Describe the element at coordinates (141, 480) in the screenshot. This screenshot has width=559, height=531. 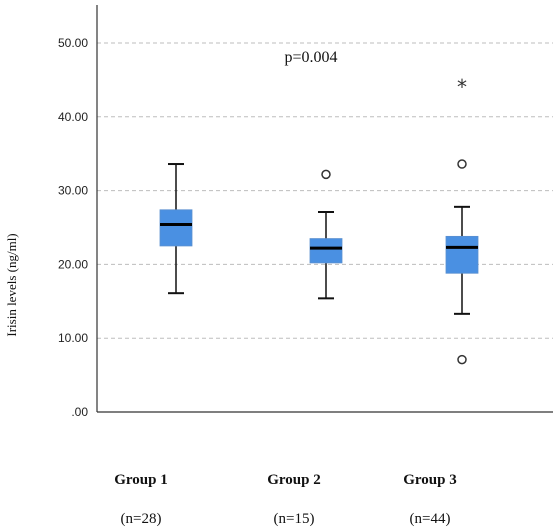
I see `category-label: Group 1` at that location.